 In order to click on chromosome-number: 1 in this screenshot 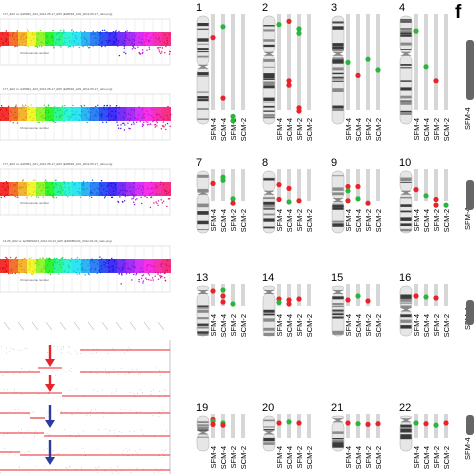, I will do `click(199, 8)`.